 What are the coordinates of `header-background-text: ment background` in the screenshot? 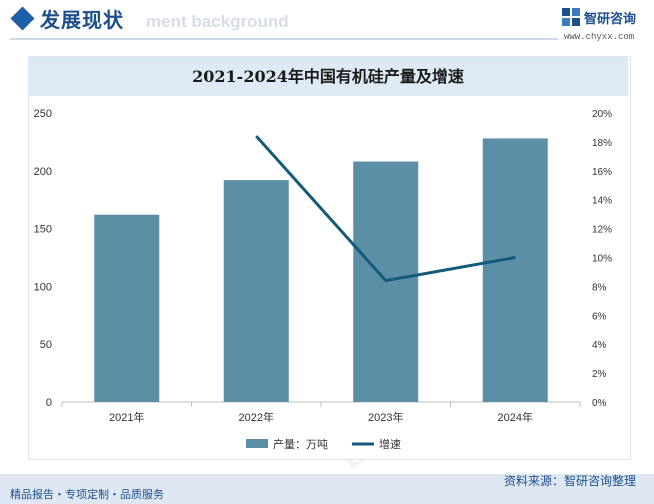 It's located at (217, 21).